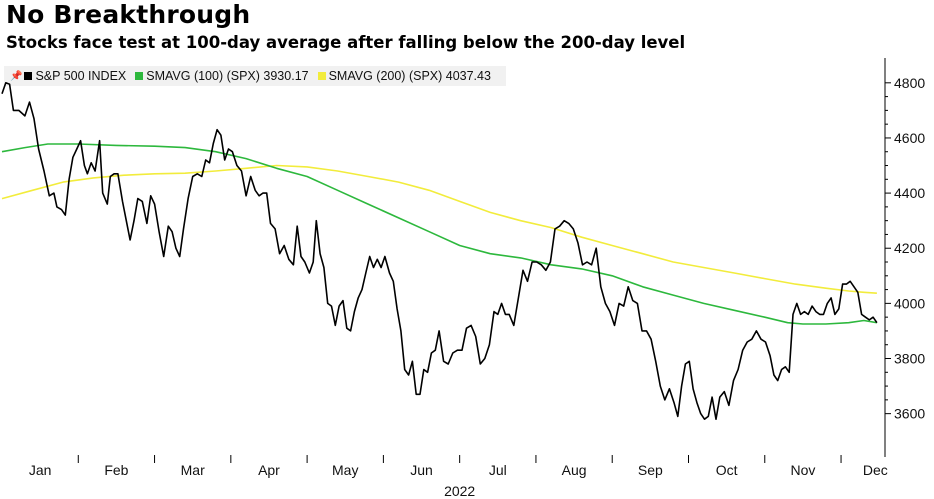 This screenshot has width=934, height=499. I want to click on legend-label-smavg200: SMAVG (200) (SPX) 4037.43, so click(409, 76).